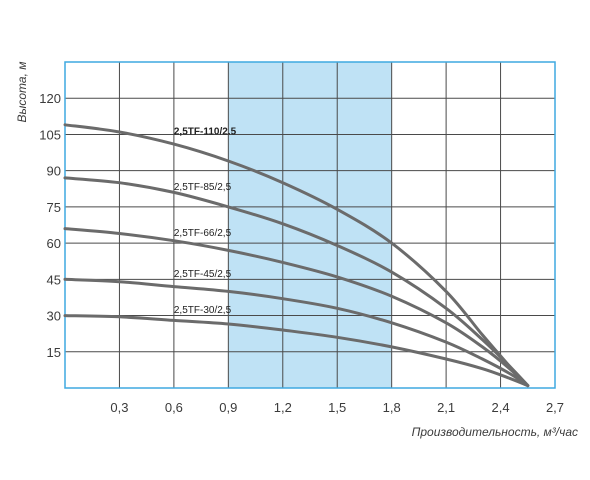 The image size is (590, 480). Describe the element at coordinates (50, 225) in the screenshot. I see `y-tick-labels: 15 30 45 60 75 90 105 120` at that location.